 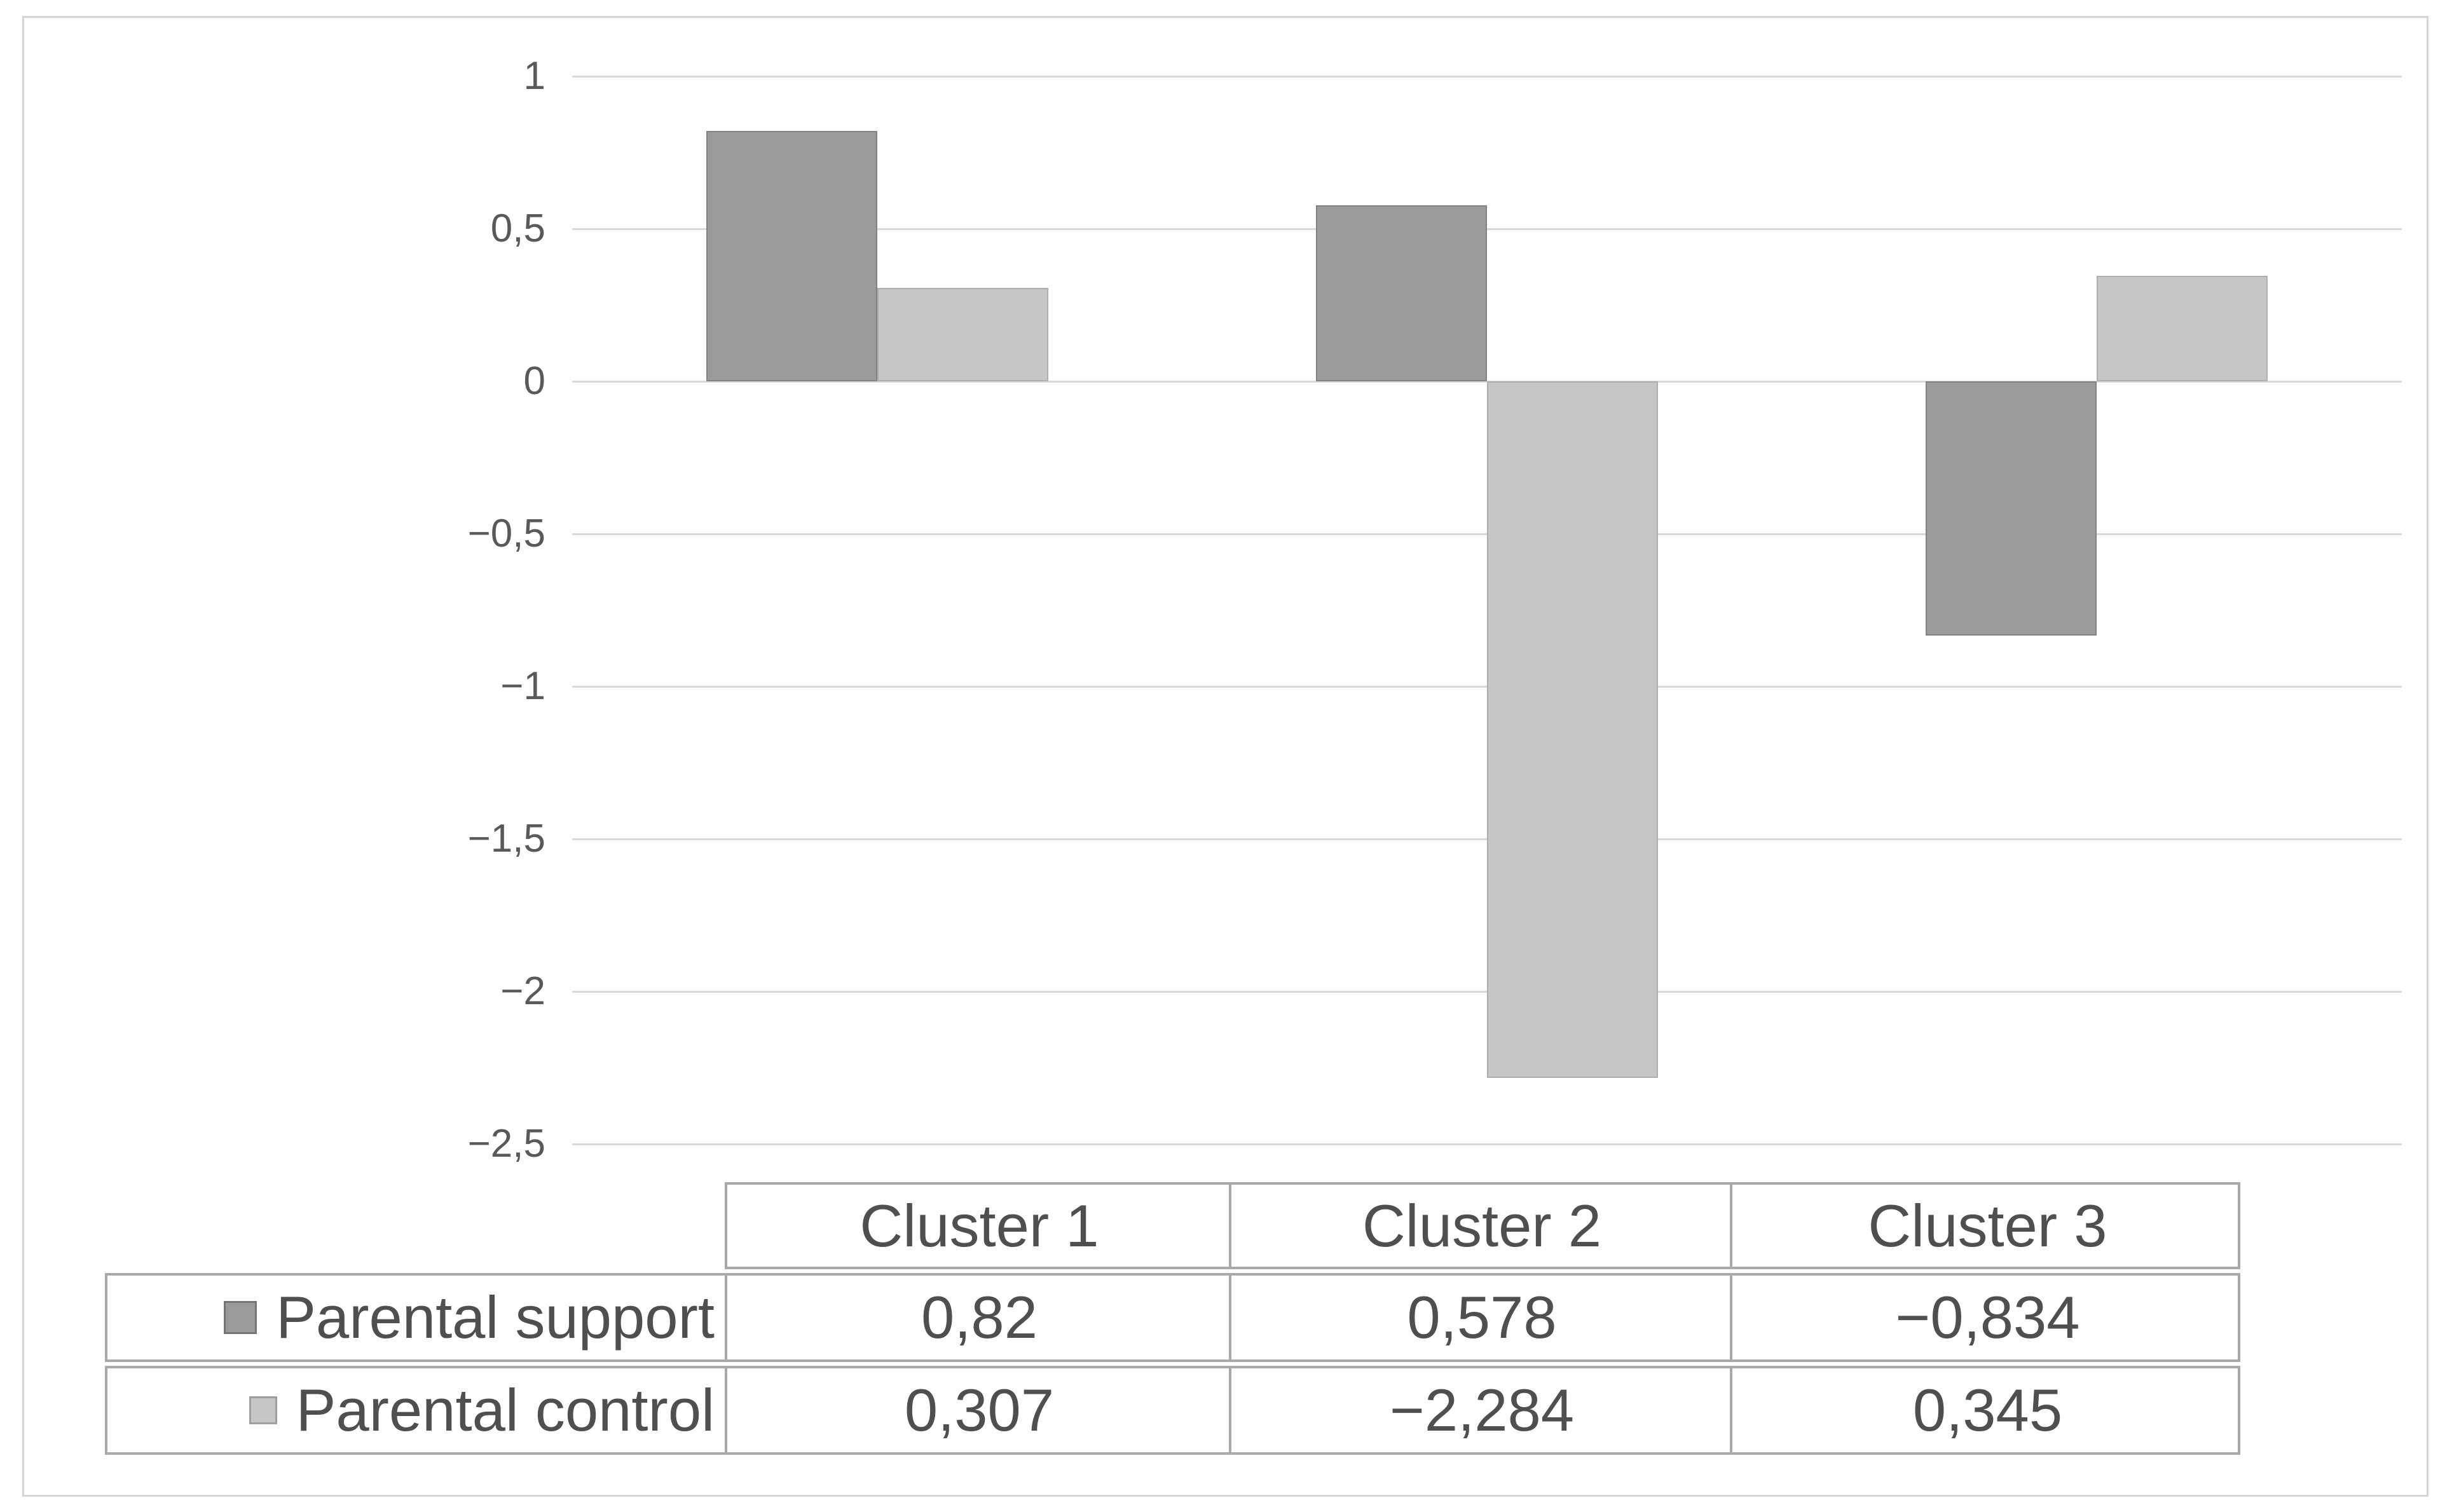 What do you see at coordinates (2011, 508) in the screenshot?
I see `bar-series1-cluster3` at bounding box center [2011, 508].